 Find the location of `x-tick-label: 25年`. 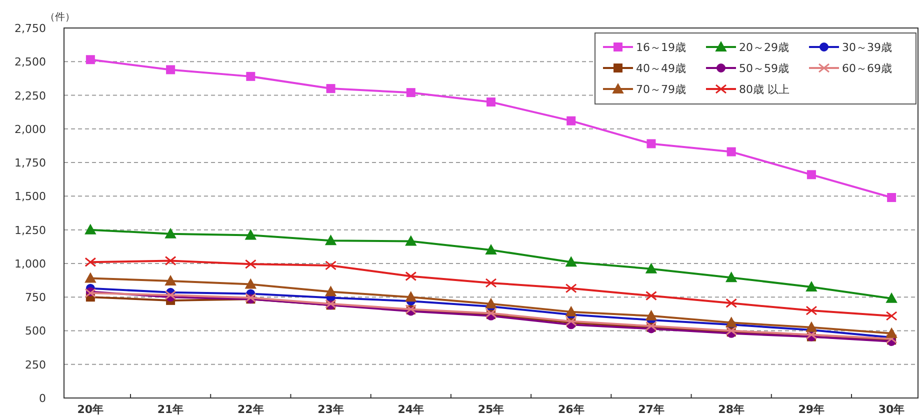

x-tick-label: 25年 is located at coordinates (491, 409).